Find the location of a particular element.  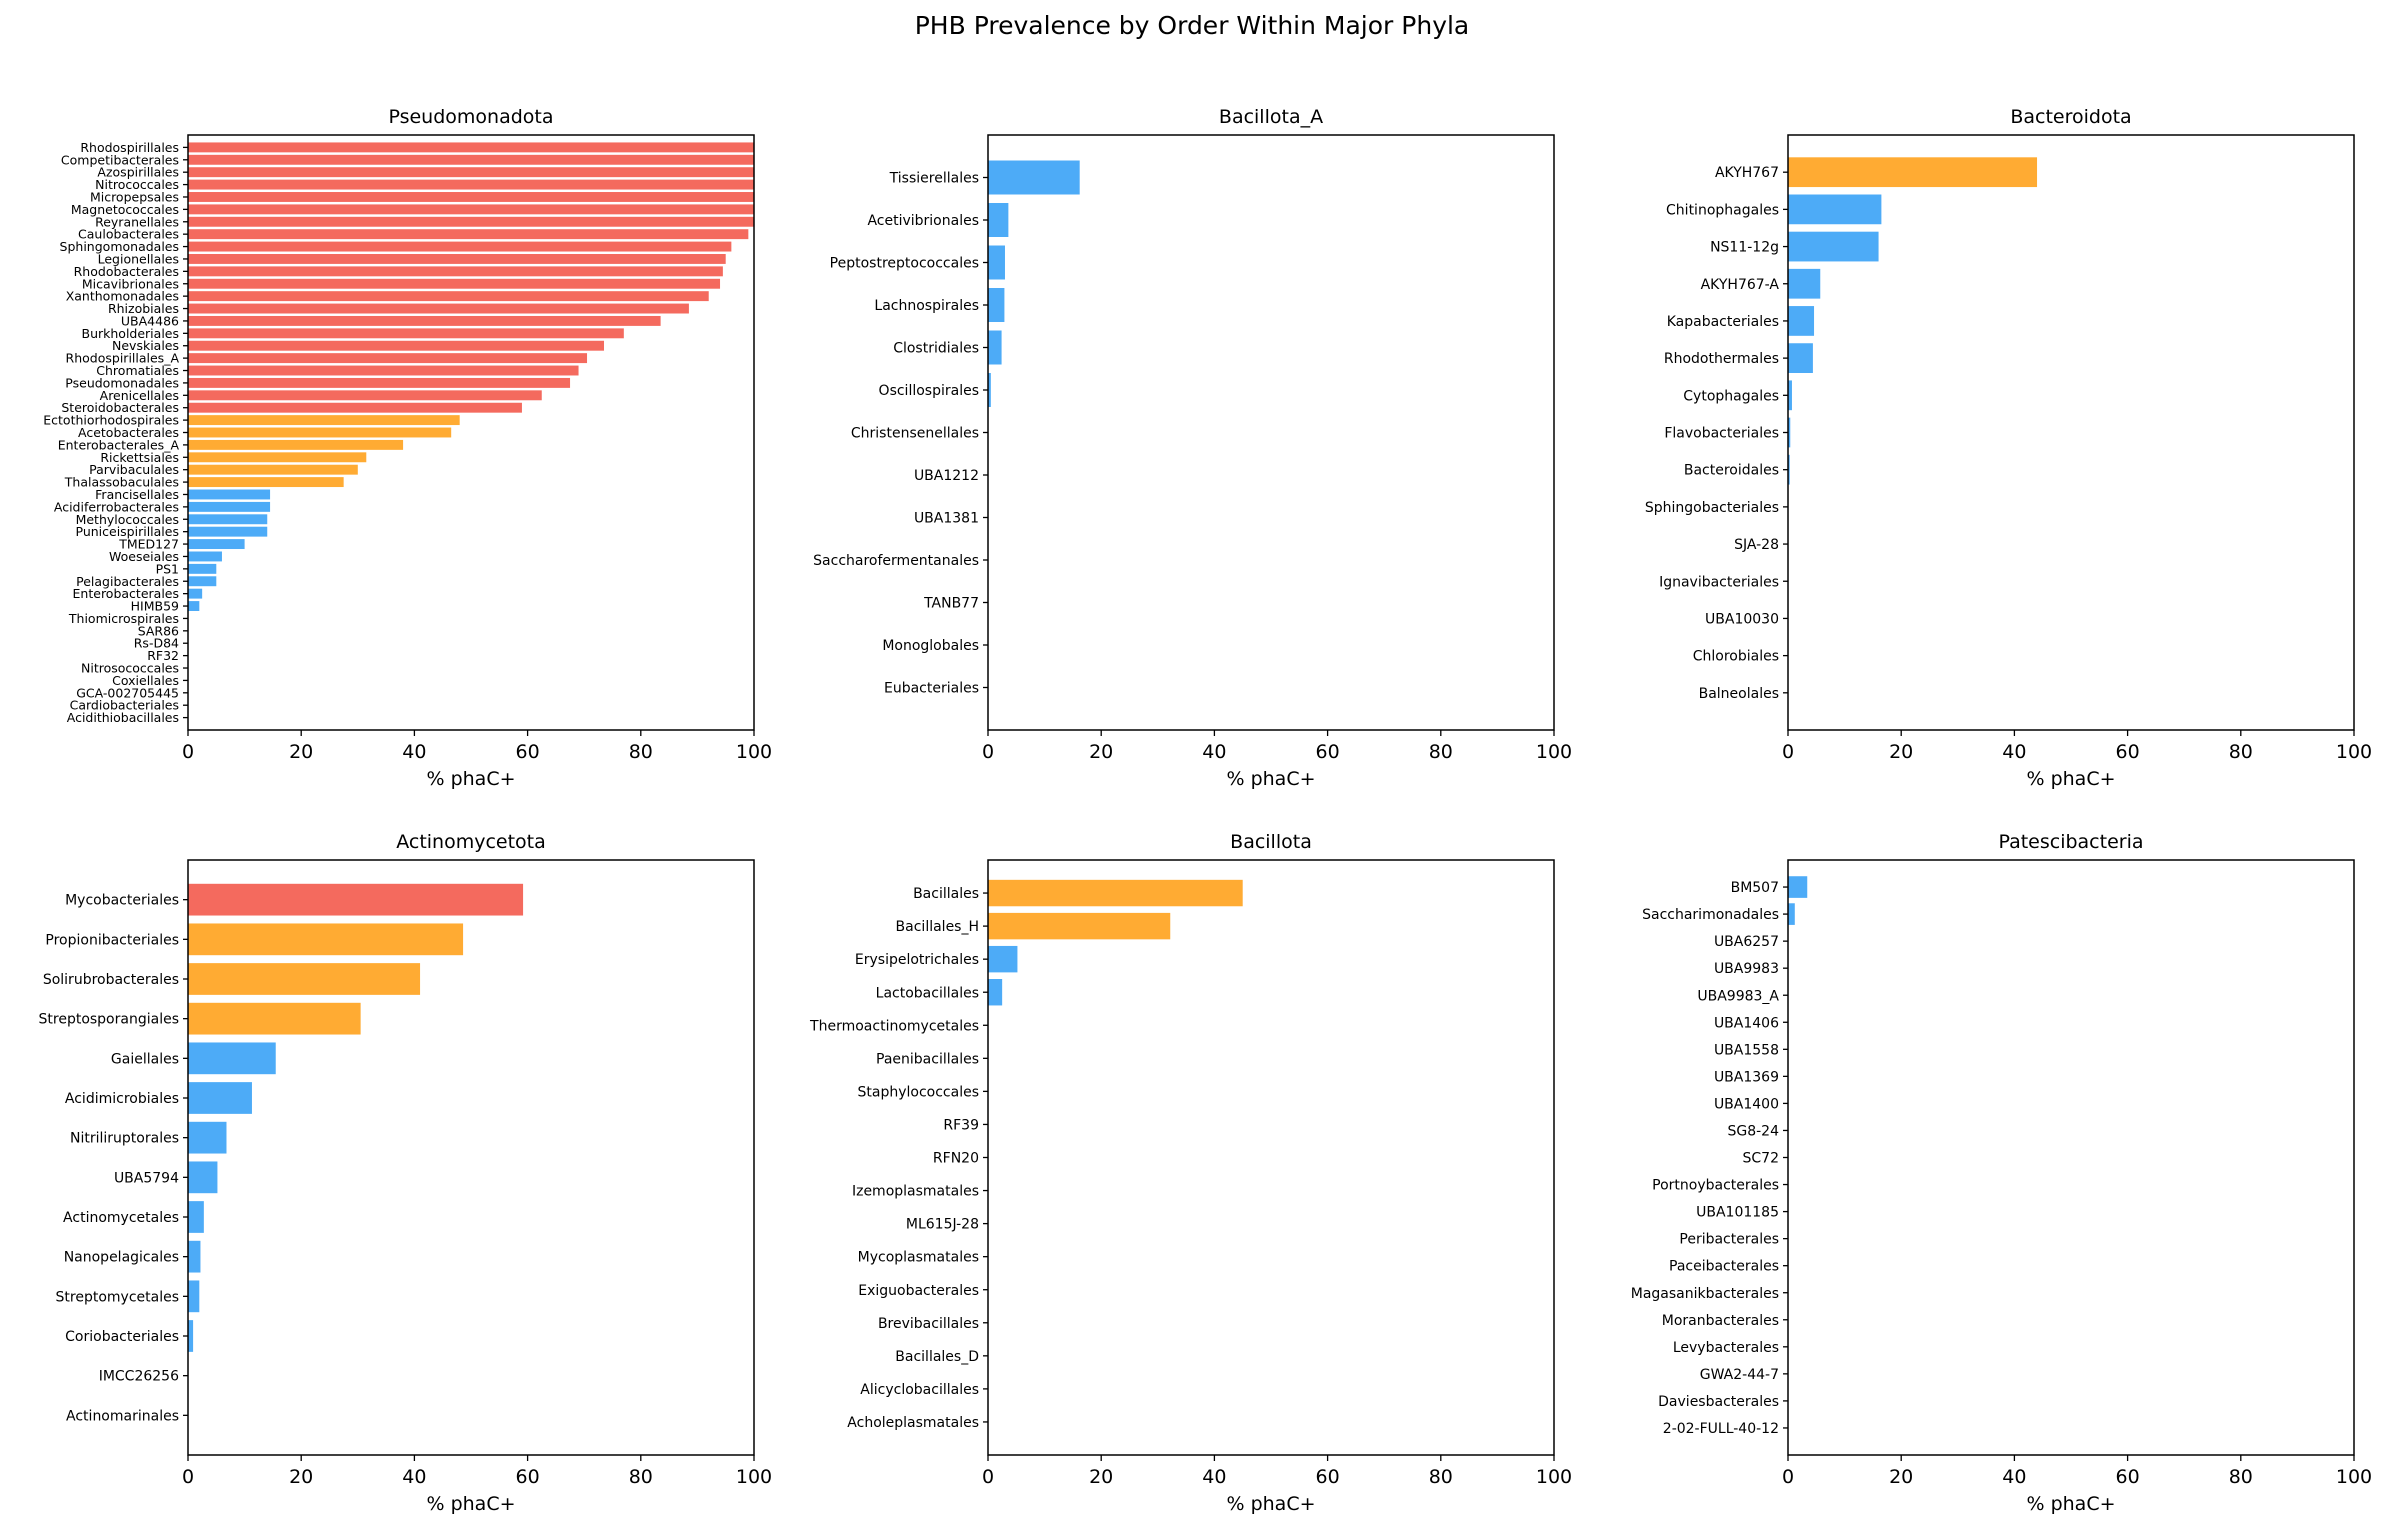

y-tick-label: Rickettsiales is located at coordinates (139, 457).